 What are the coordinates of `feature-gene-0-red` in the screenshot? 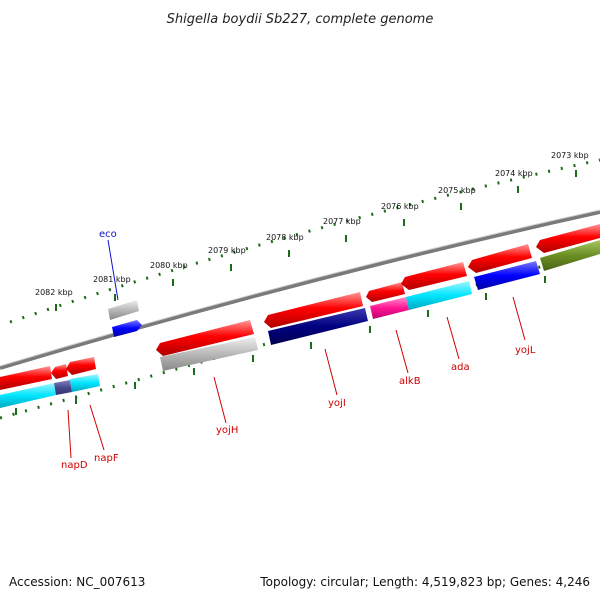 It's located at (26, 378).